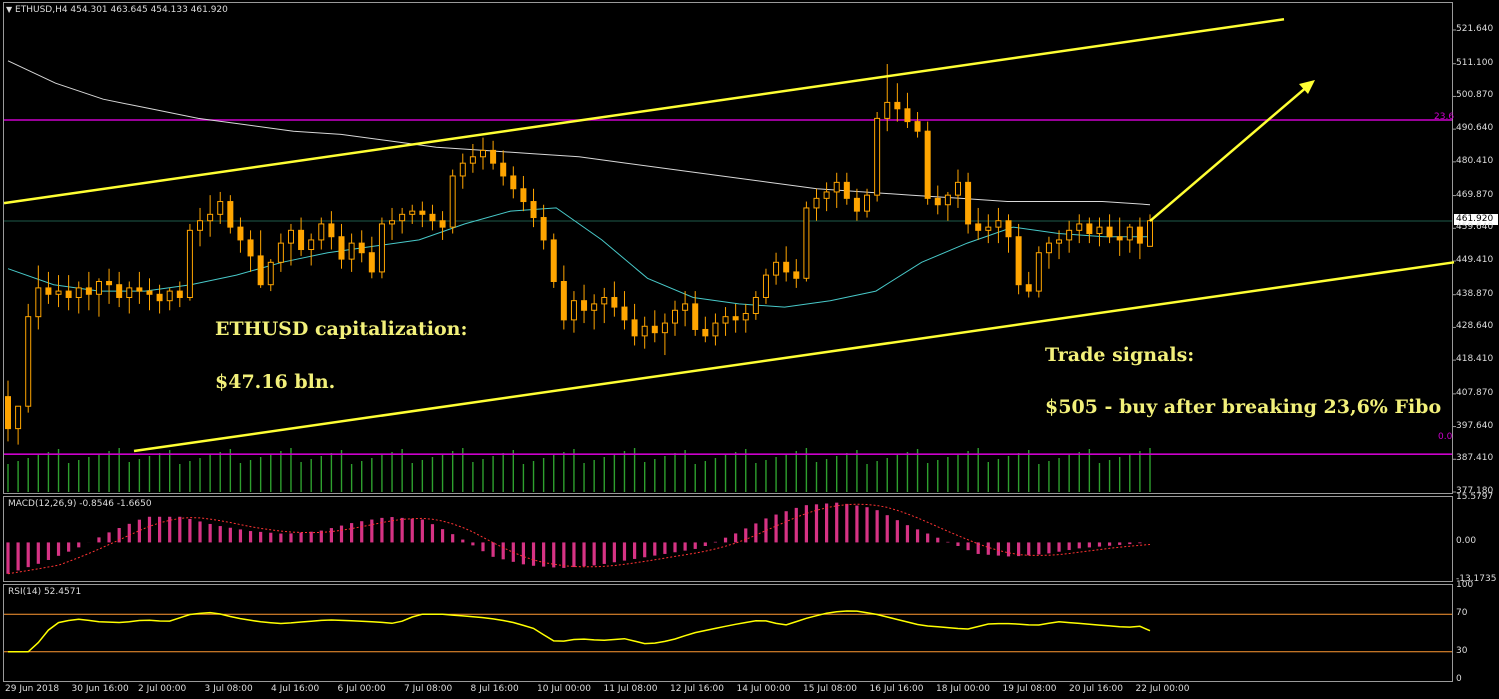 The width and height of the screenshot is (1499, 699). What do you see at coordinates (100, 689) in the screenshot?
I see `time-tick-label: 30 Jun 16:00` at bounding box center [100, 689].